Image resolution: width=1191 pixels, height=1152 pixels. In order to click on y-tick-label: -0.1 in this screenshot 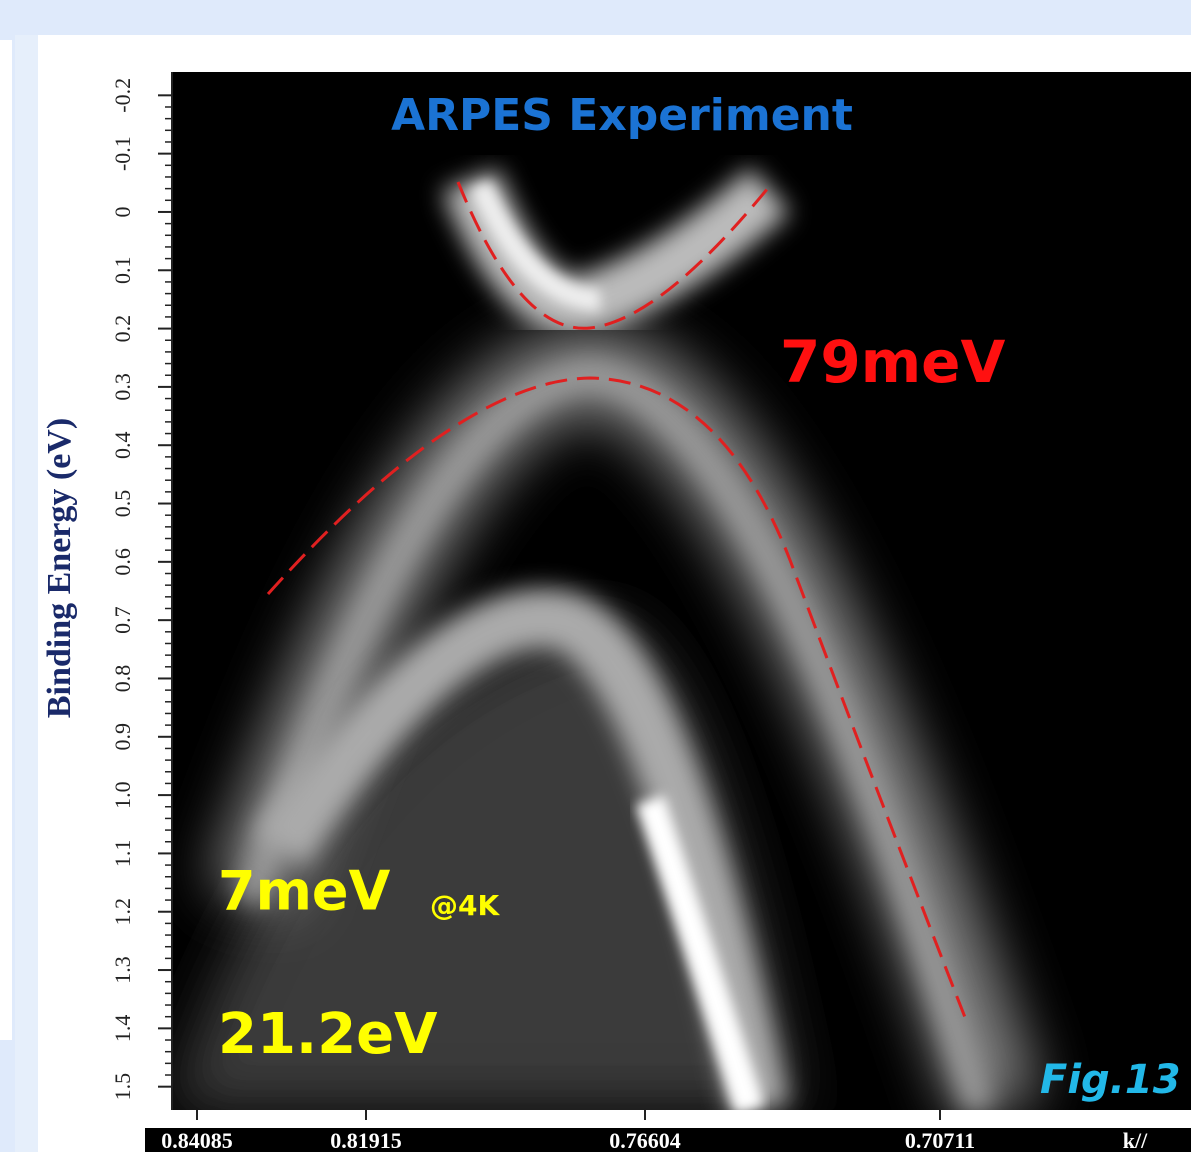, I will do `click(122, 153)`.